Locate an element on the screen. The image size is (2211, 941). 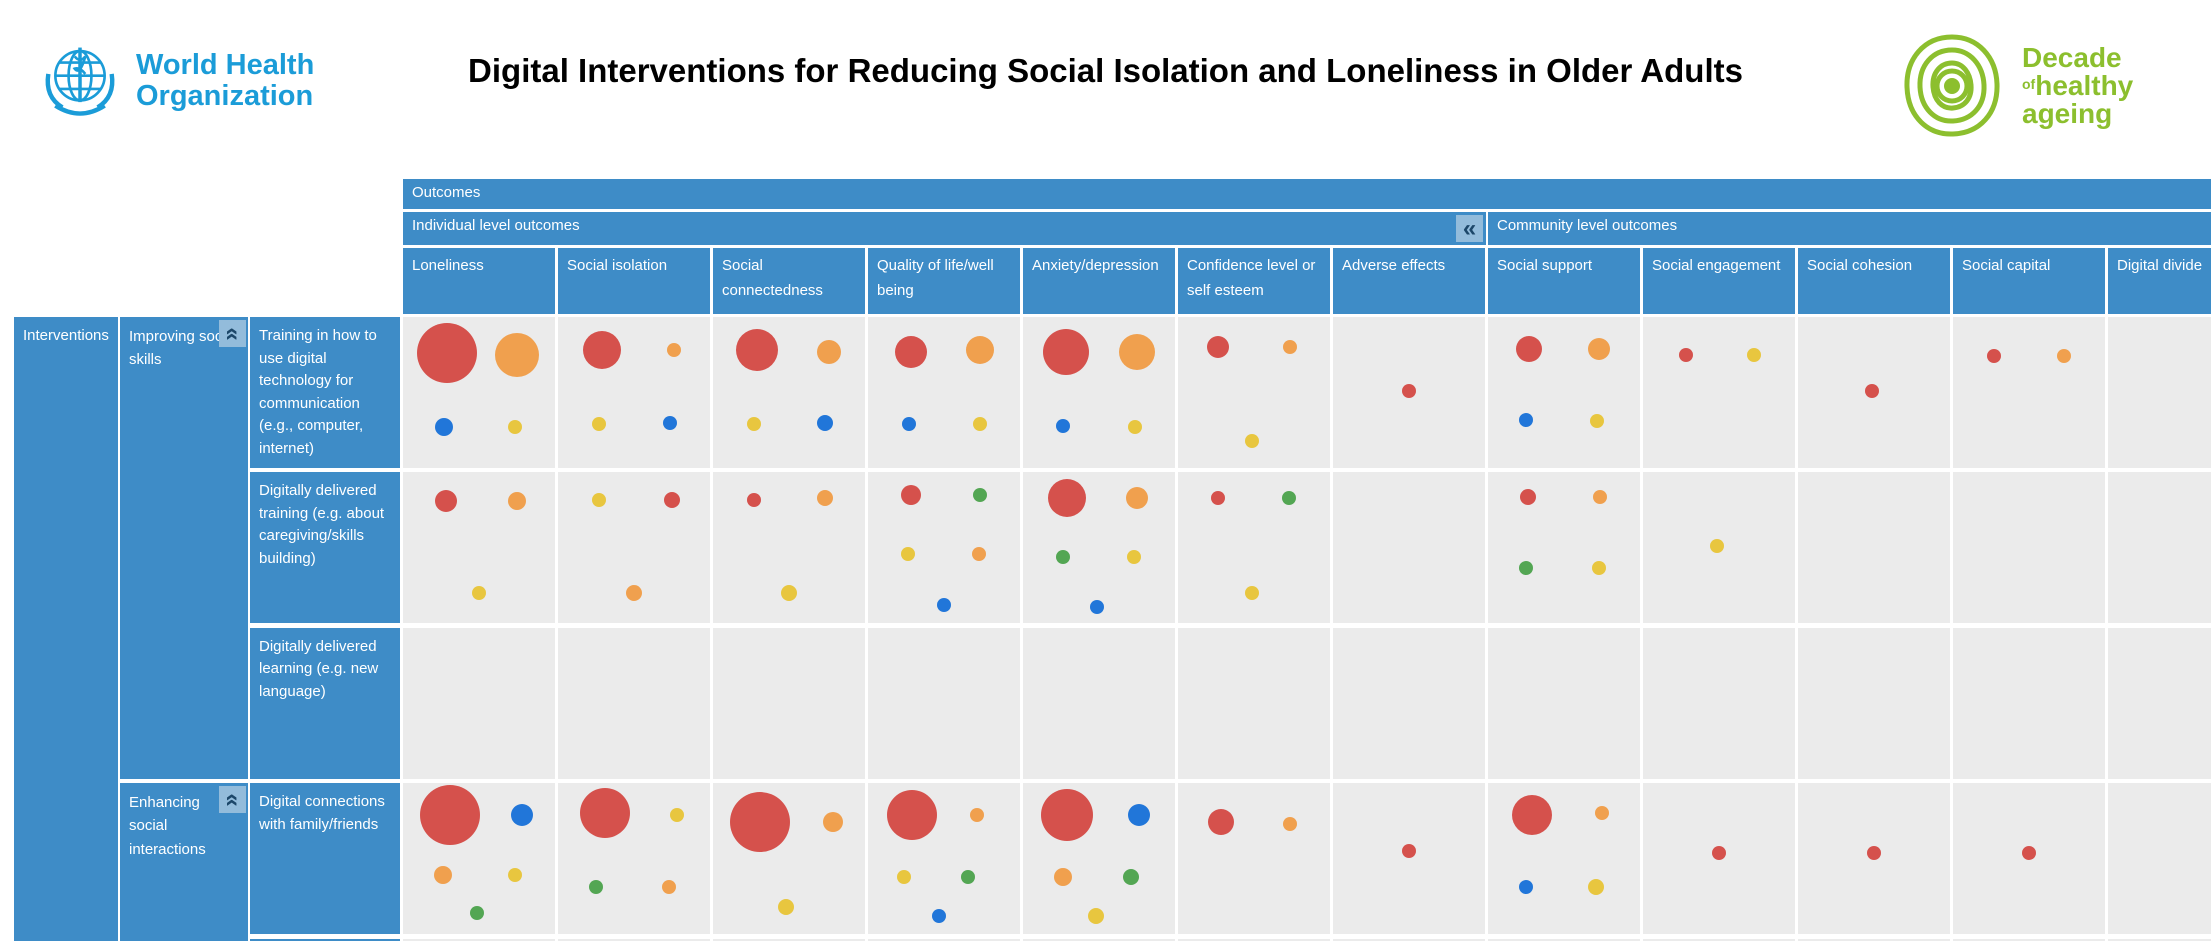
cell-r3-c2 is located at coordinates (789, 859).